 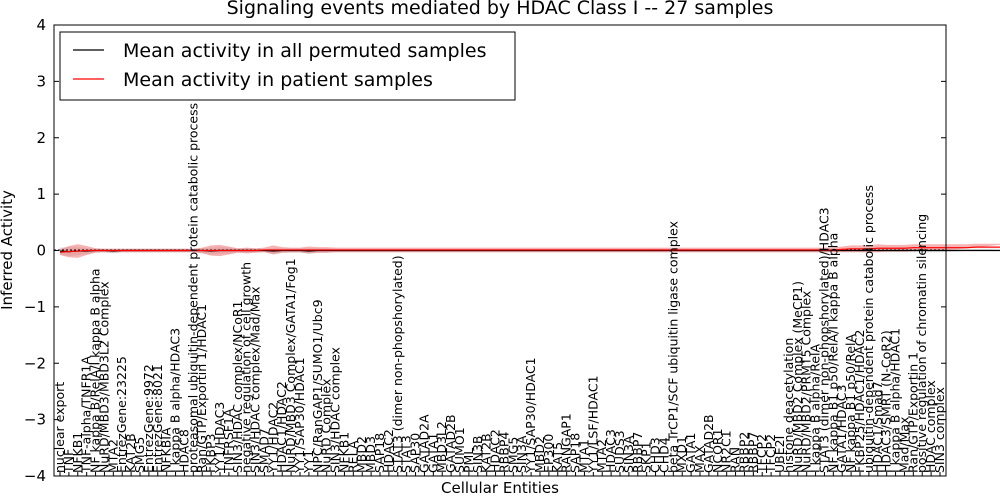 I want to click on category-label: SMAD7, so click(x=263, y=450).